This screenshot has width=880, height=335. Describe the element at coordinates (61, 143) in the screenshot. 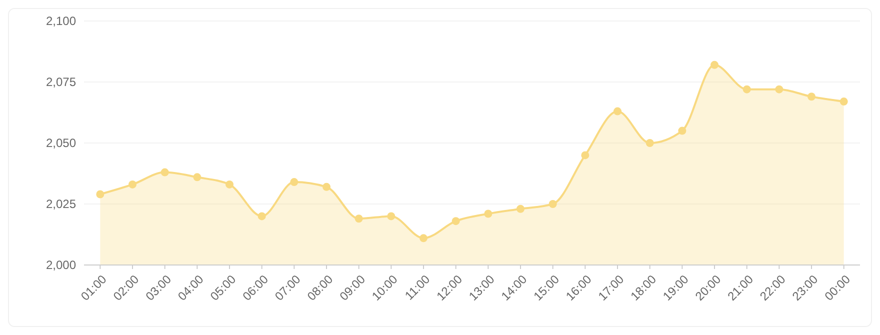

I see `y-tick-label: 2,050` at that location.